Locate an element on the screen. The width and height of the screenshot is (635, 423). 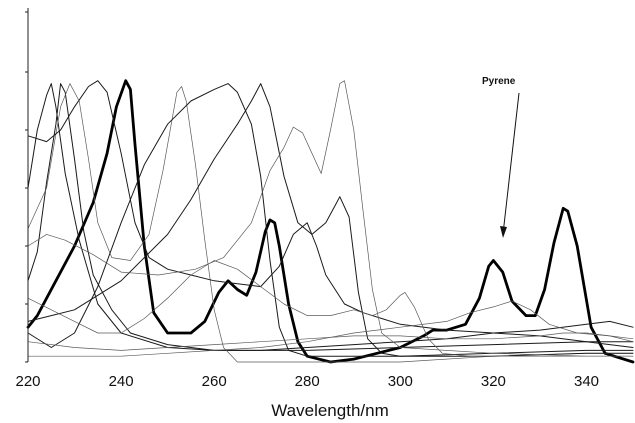
y-axis-ticks is located at coordinates (26, 187).